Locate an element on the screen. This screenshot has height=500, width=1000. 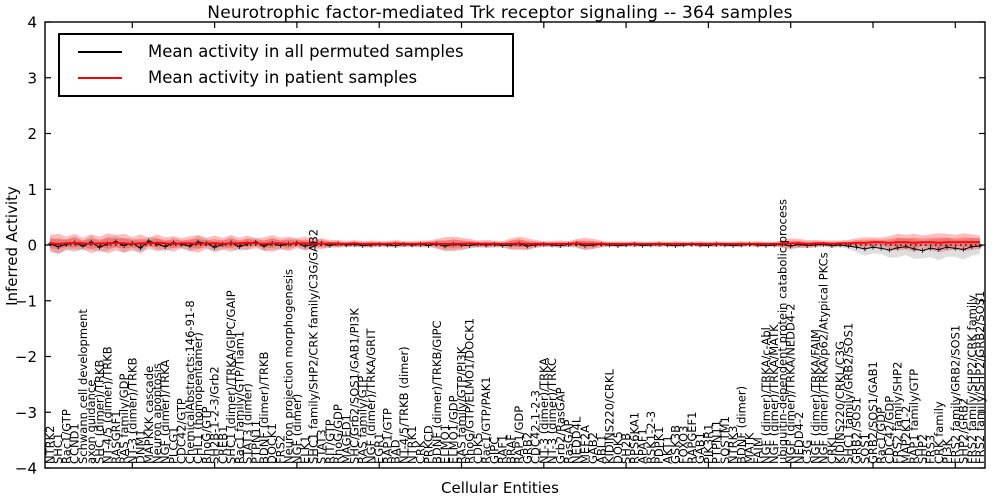
entity-label: FRS2 family/SHP2 is located at coordinates (898, 413).